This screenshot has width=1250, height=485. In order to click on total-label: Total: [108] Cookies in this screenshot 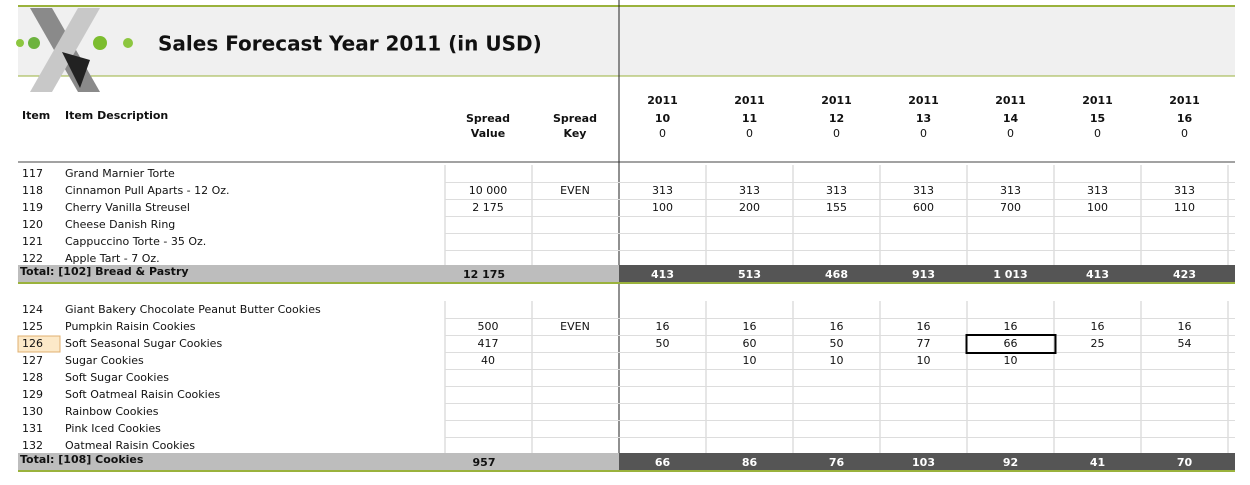, I will do `click(82, 459)`.